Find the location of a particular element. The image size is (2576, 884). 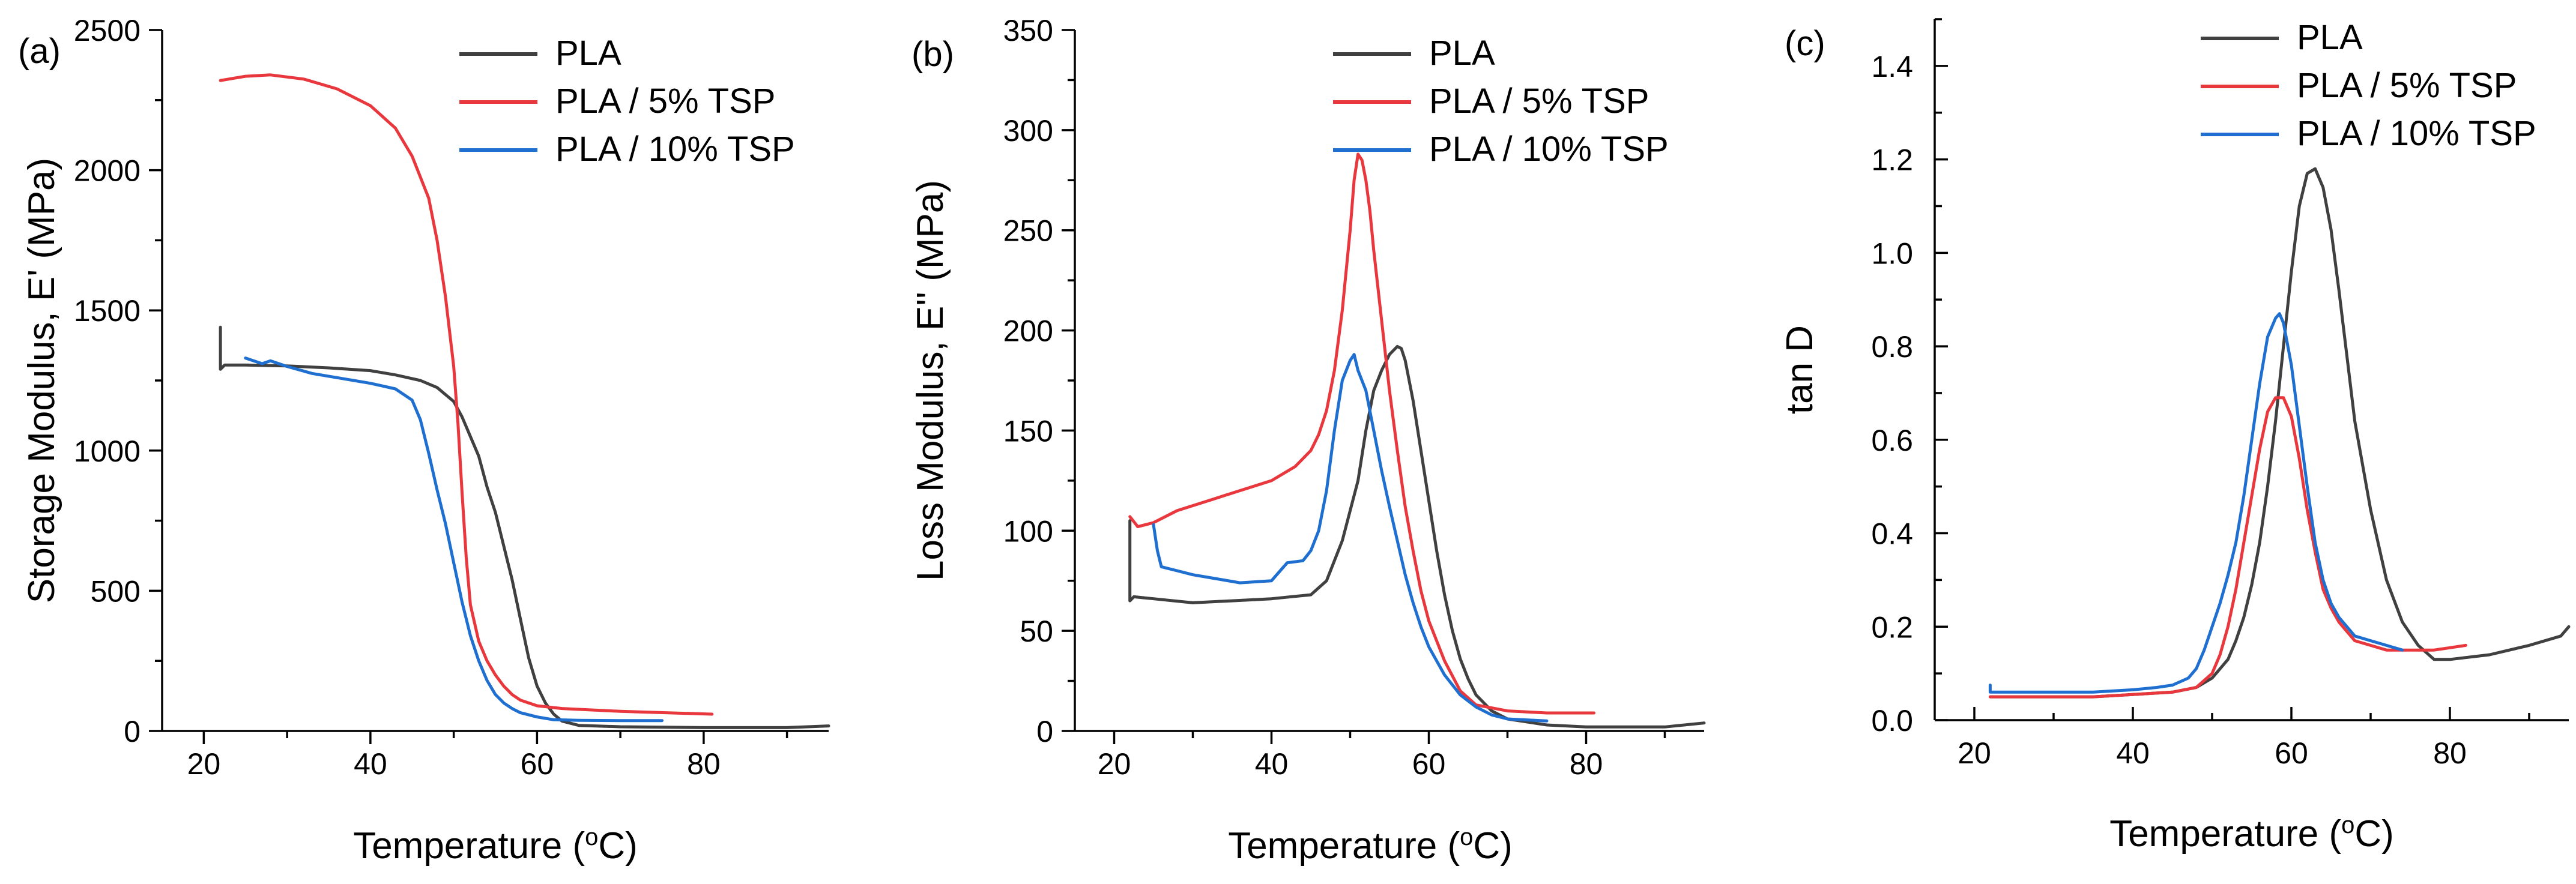

y-tick-label: 150 is located at coordinates (1028, 431).